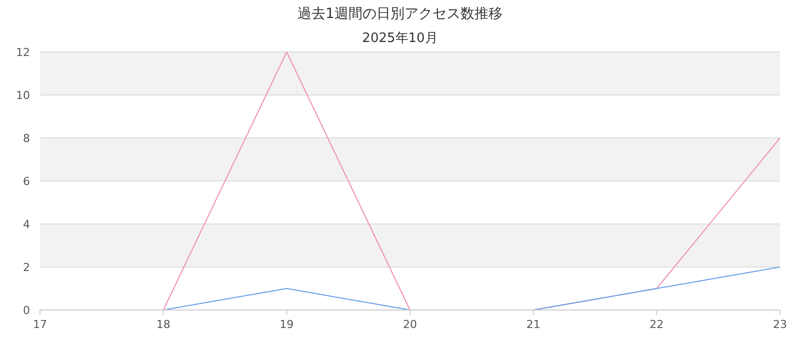  What do you see at coordinates (26, 267) in the screenshot?
I see `y-tick-label: 2` at bounding box center [26, 267].